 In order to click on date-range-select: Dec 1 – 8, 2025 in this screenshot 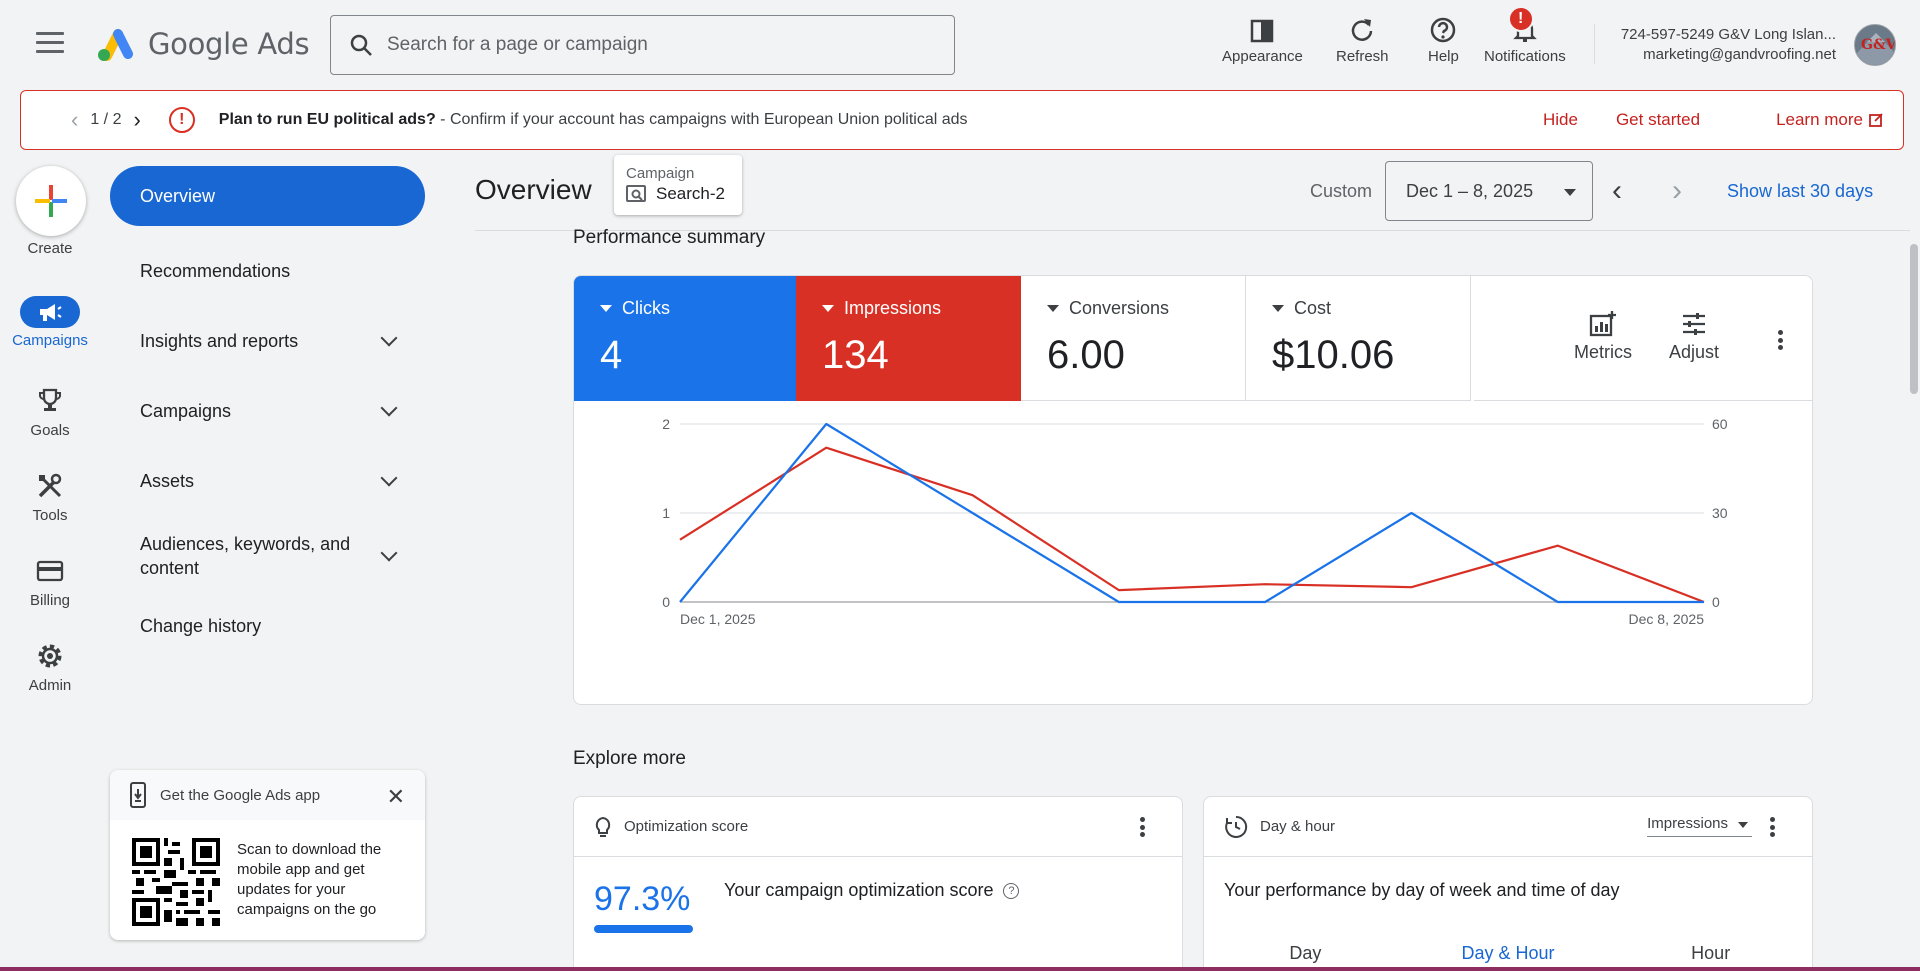, I will do `click(1489, 191)`.